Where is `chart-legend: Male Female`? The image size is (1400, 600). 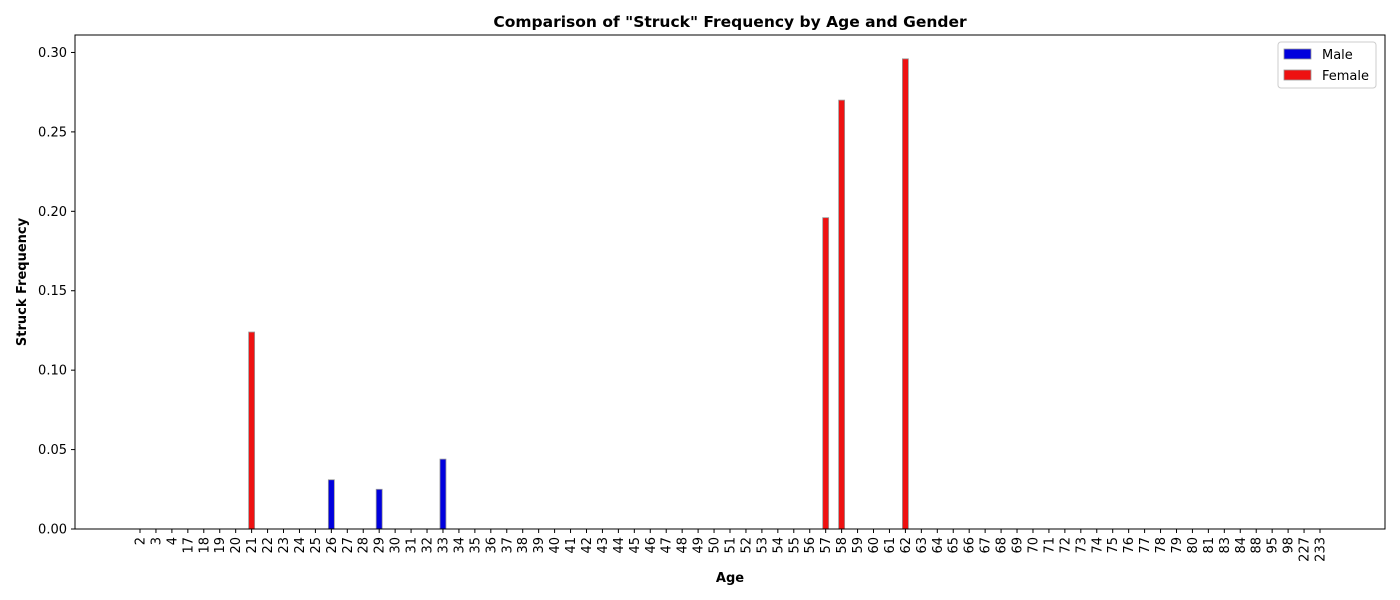
chart-legend: Male Female is located at coordinates (1327, 65).